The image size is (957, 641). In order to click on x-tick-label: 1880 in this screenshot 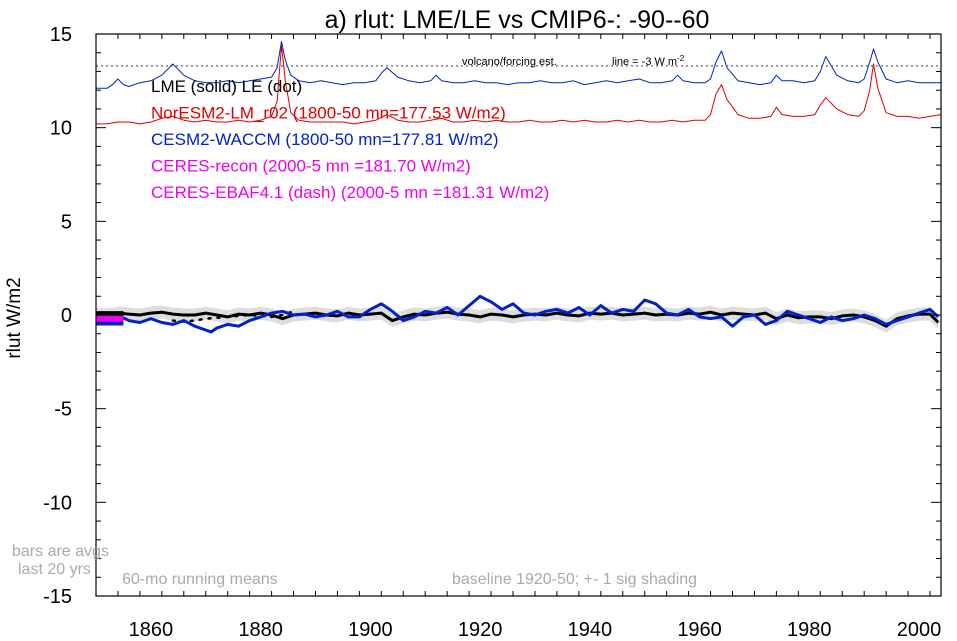, I will do `click(260, 630)`.